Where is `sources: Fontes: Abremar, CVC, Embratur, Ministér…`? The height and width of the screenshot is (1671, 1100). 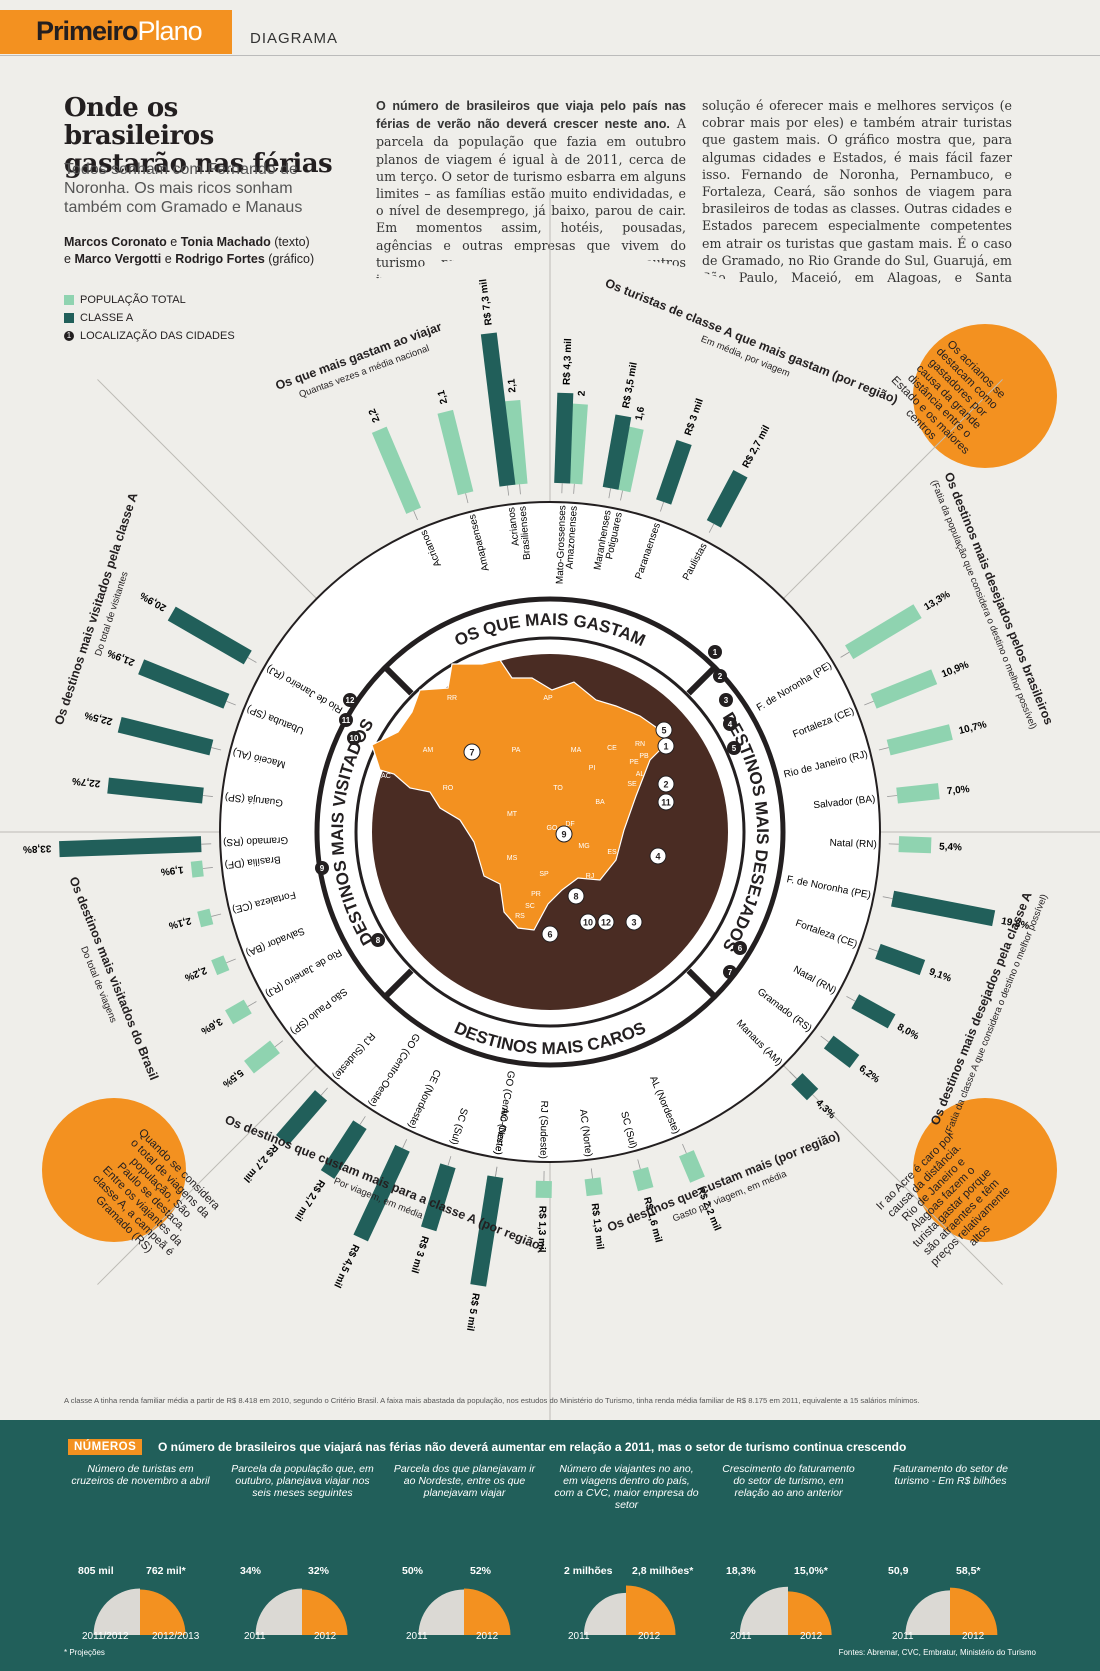
sources: Fontes: Abremar, CVC, Embratur, Ministér… is located at coordinates (937, 1652).